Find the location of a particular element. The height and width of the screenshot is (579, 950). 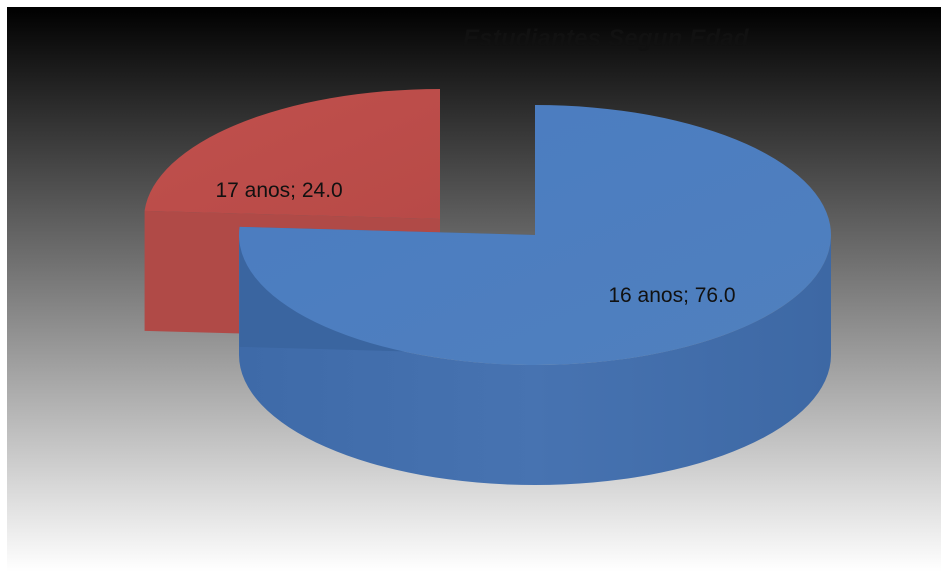

data-label-17-anos: 17 anos; 24.0 is located at coordinates (279, 190).